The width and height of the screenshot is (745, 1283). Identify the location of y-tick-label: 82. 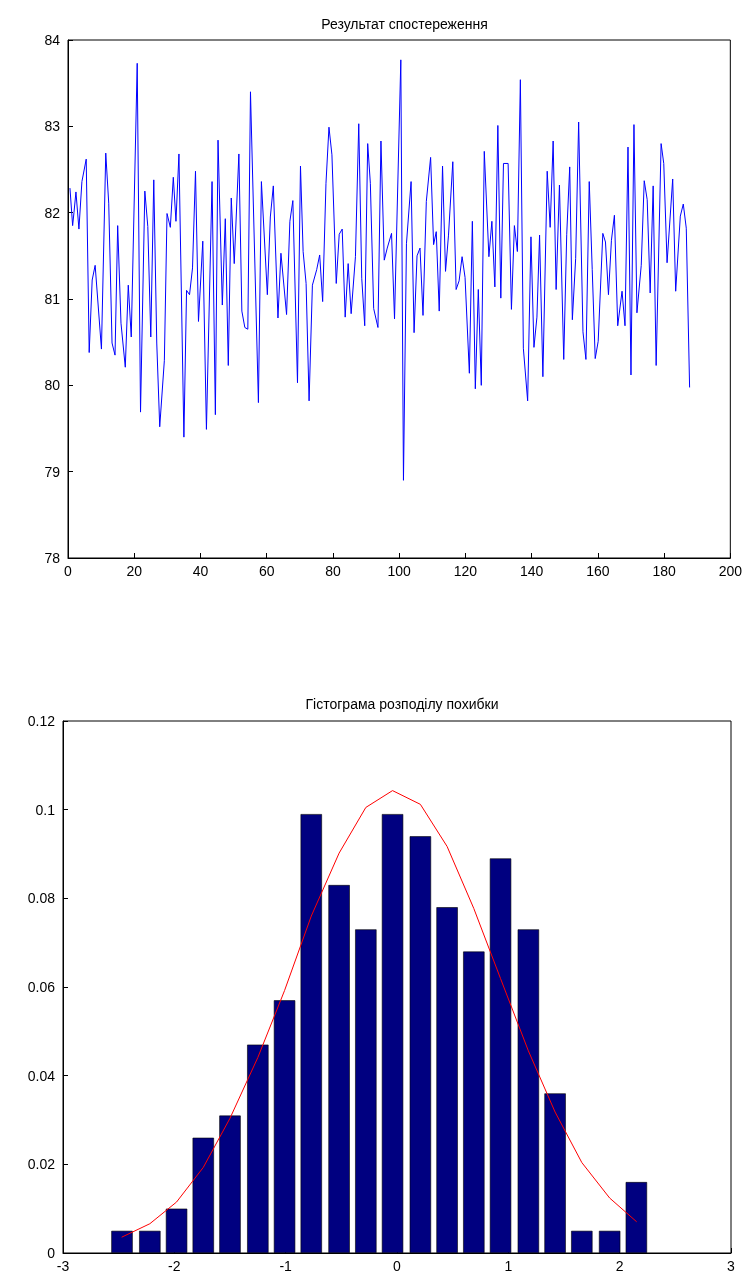
(52, 212).